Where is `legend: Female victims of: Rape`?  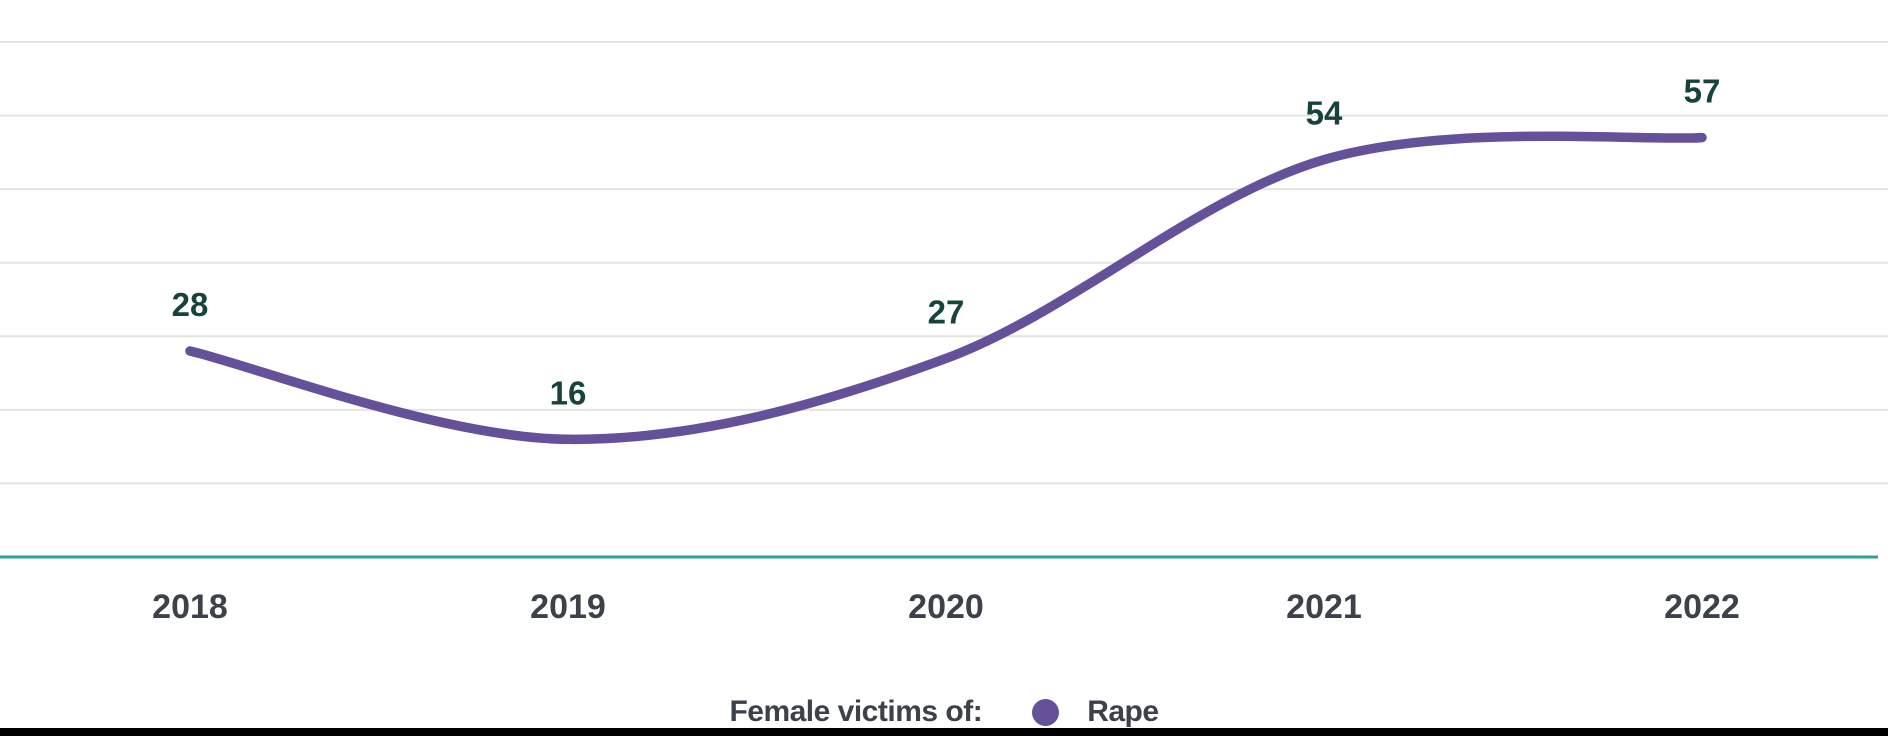 legend: Female victims of: Rape is located at coordinates (944, 712).